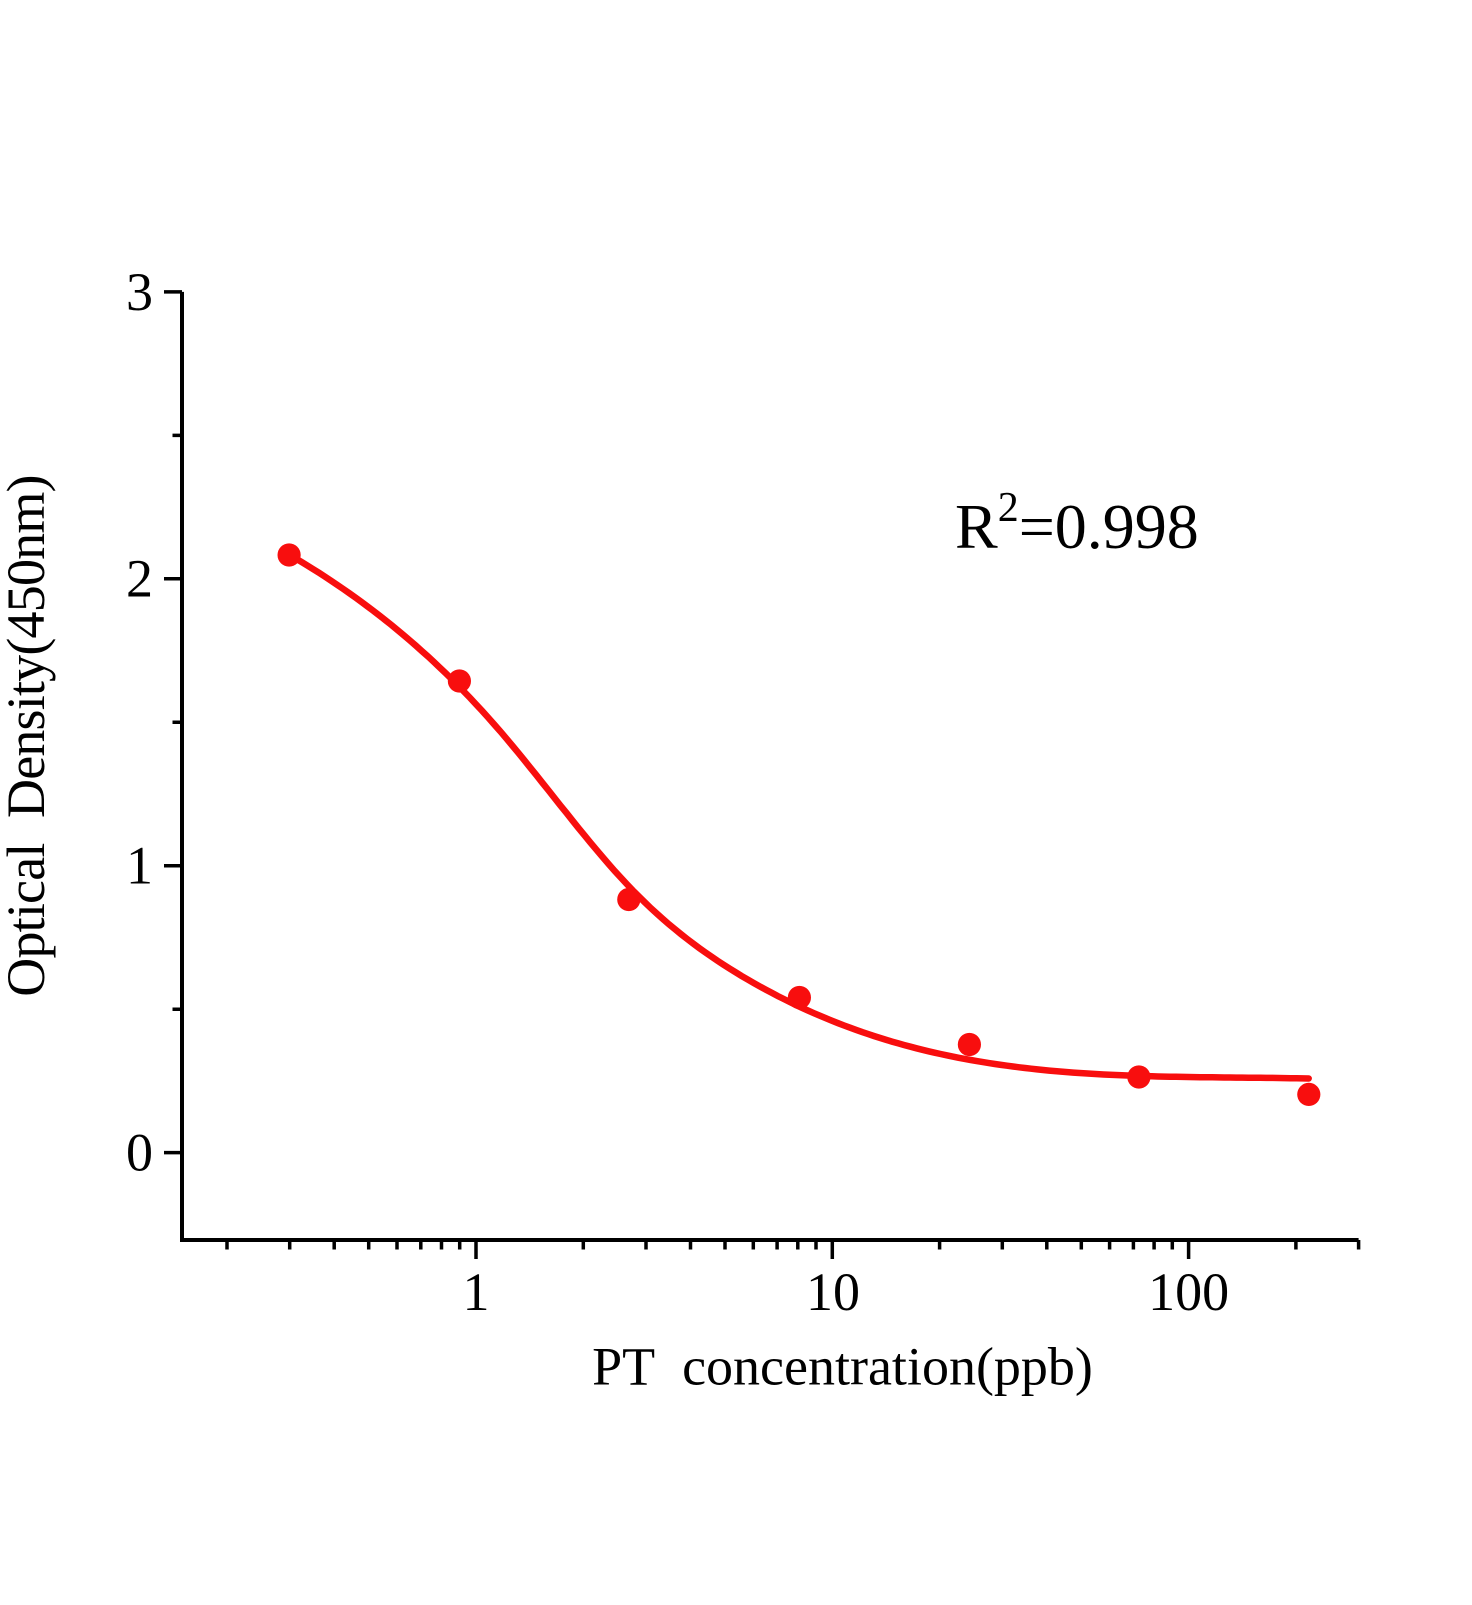  Describe the element at coordinates (139, 292) in the screenshot. I see `svg-text: 3` at that location.